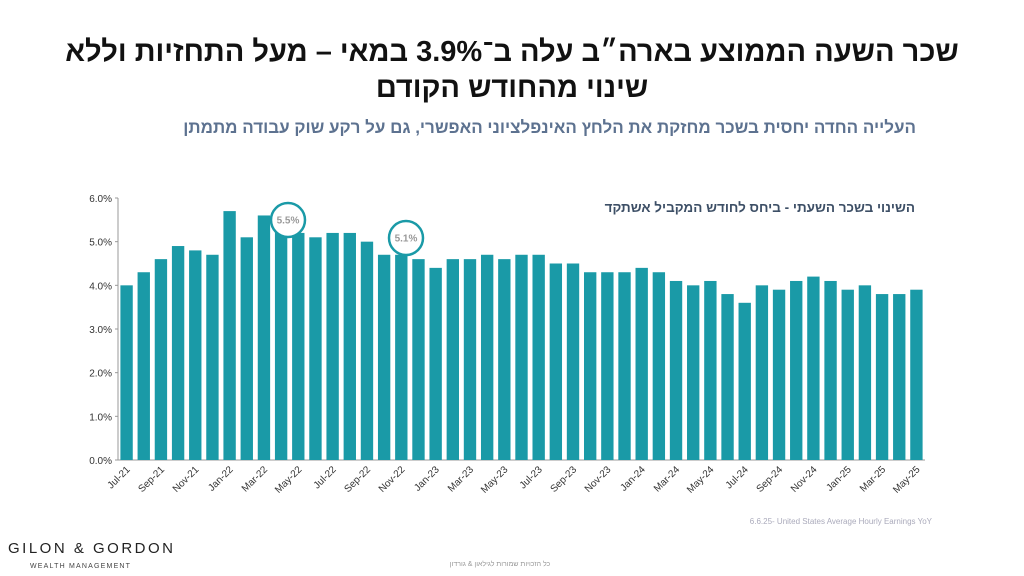  Describe the element at coordinates (598, 479) in the screenshot. I see `x-tick-label: Nov-23` at that location.